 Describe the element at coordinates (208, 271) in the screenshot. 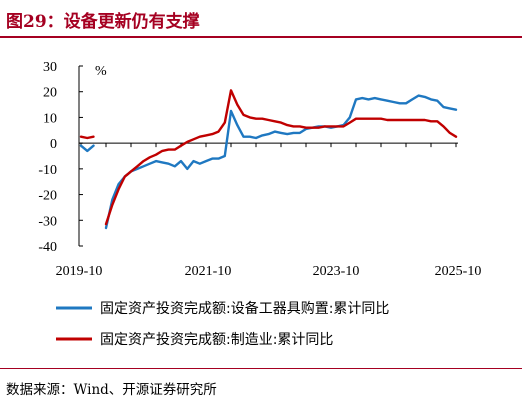

I see `x-tick-label: 2021-10` at that location.